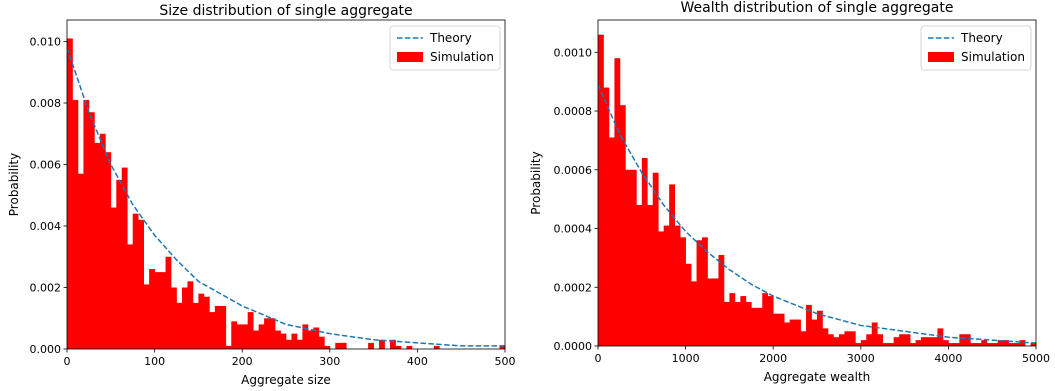 This screenshot has height=391, width=1055. What do you see at coordinates (573, 52) in the screenshot?
I see `y-tick-label: 0.0010` at bounding box center [573, 52].